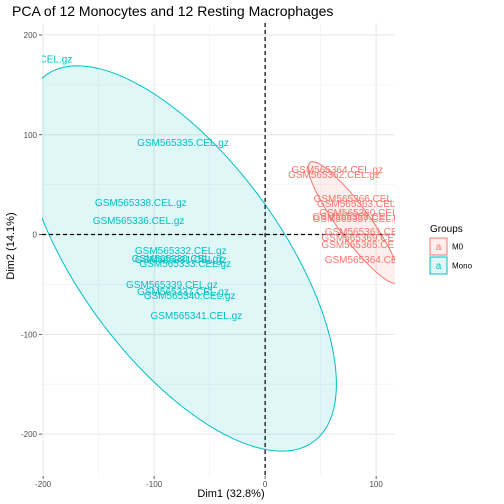  I want to click on point-label: GSM565361.CEL.gz, so click(371, 232).